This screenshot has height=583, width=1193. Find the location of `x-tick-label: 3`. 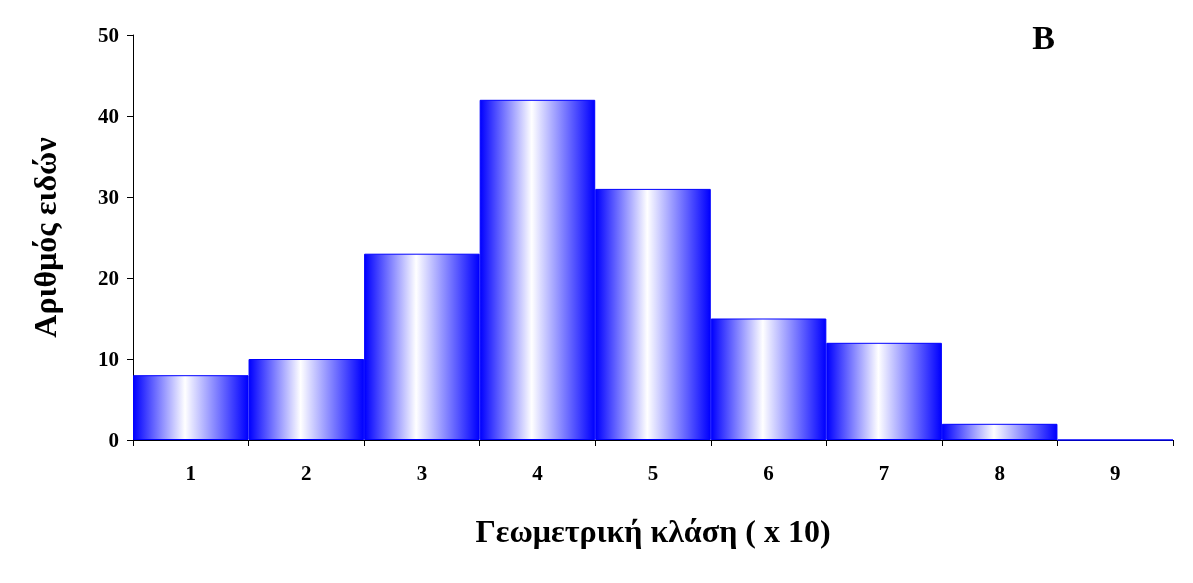

x-tick-label: 3 is located at coordinates (422, 472).